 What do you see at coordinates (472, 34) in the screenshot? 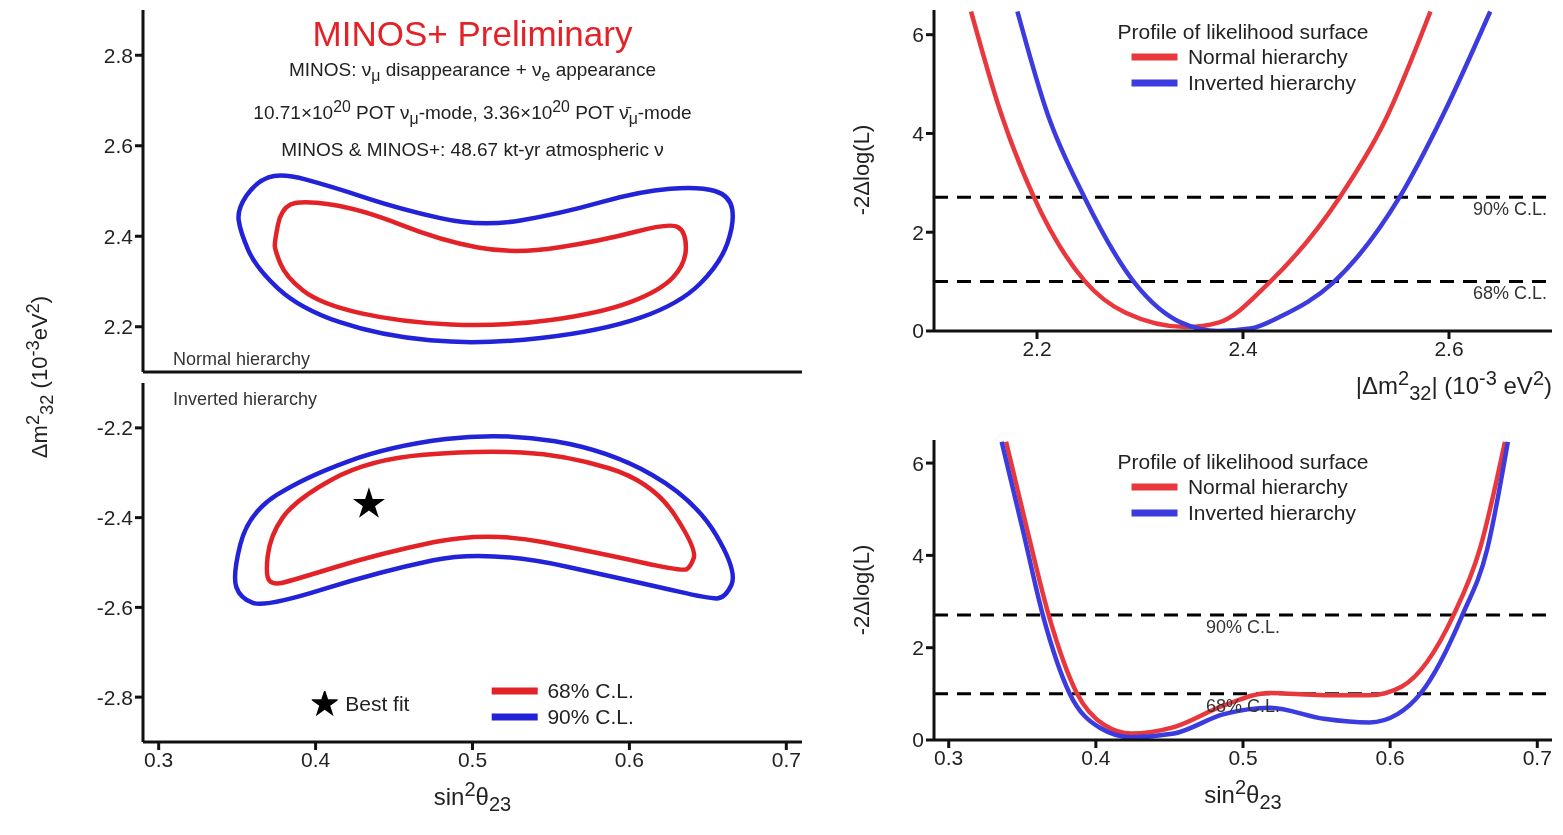
I see `chart-title: MINOS+ Preliminary` at bounding box center [472, 34].